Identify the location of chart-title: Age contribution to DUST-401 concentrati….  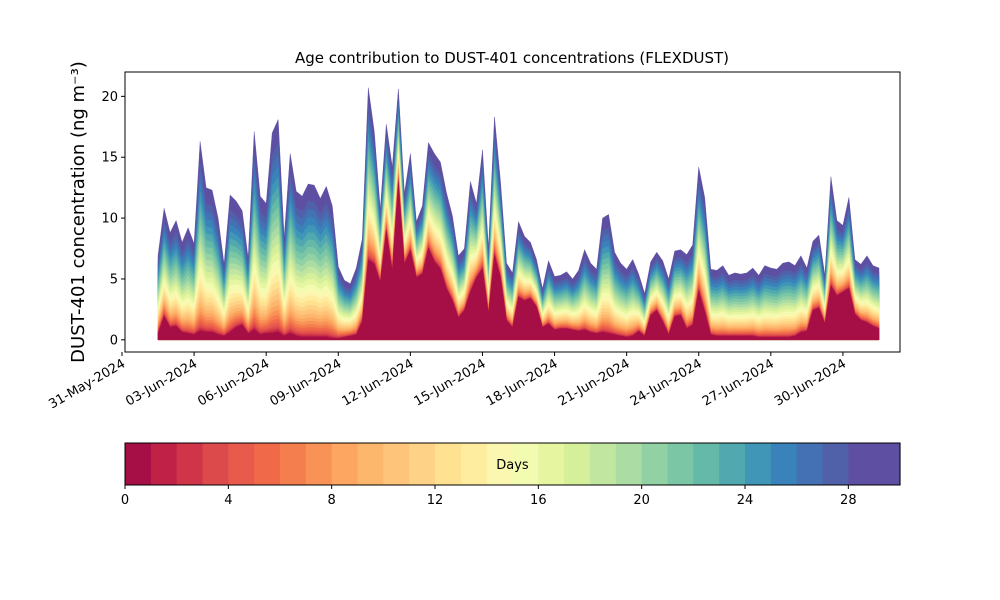
(512, 58).